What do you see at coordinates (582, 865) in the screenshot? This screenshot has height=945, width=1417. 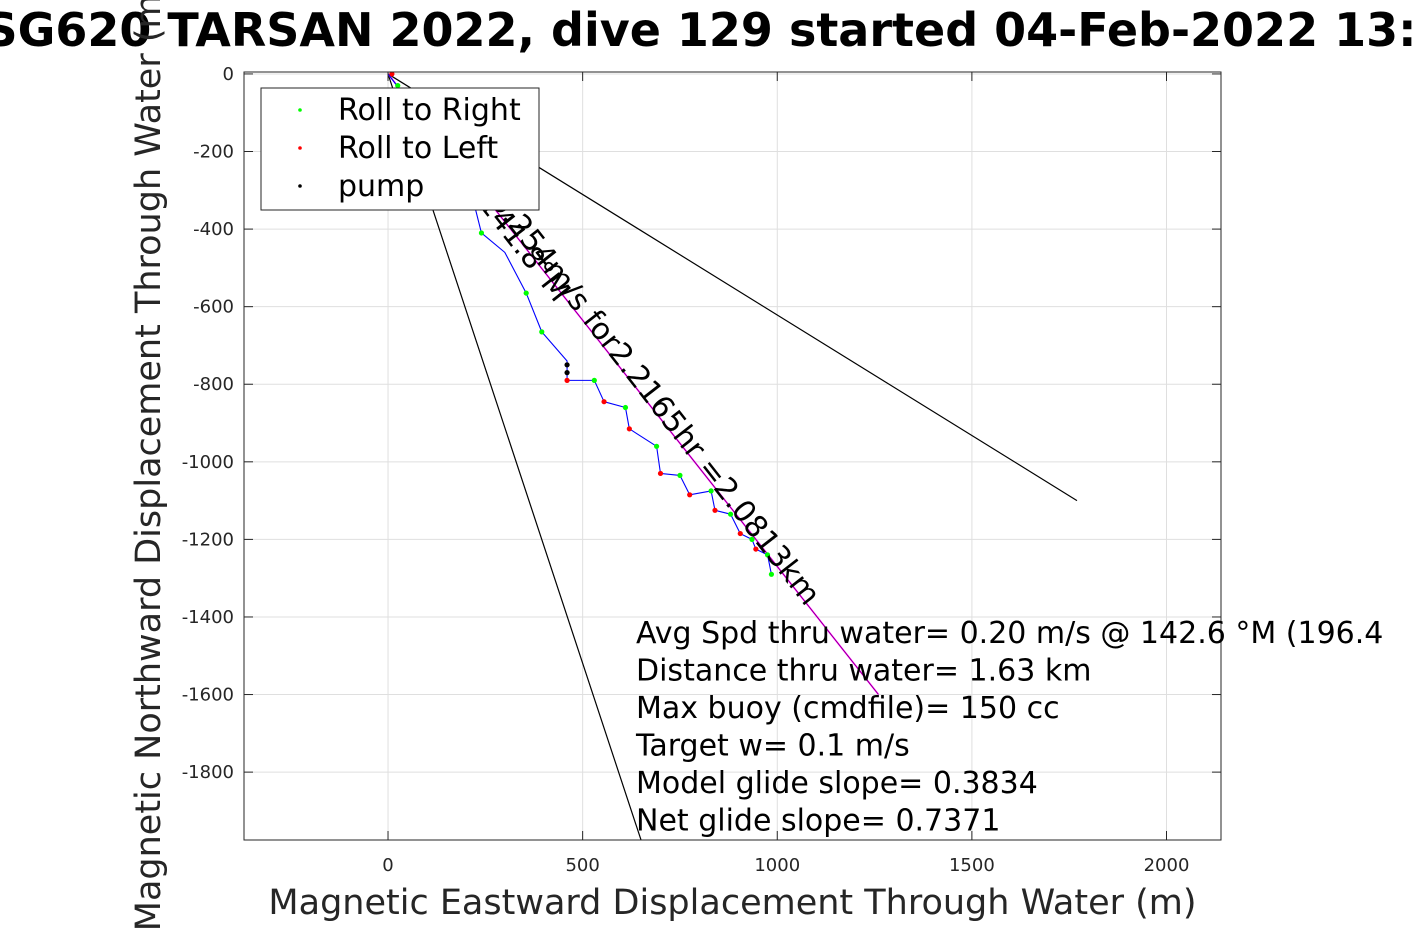 I see `x-tick-label: 500` at bounding box center [582, 865].